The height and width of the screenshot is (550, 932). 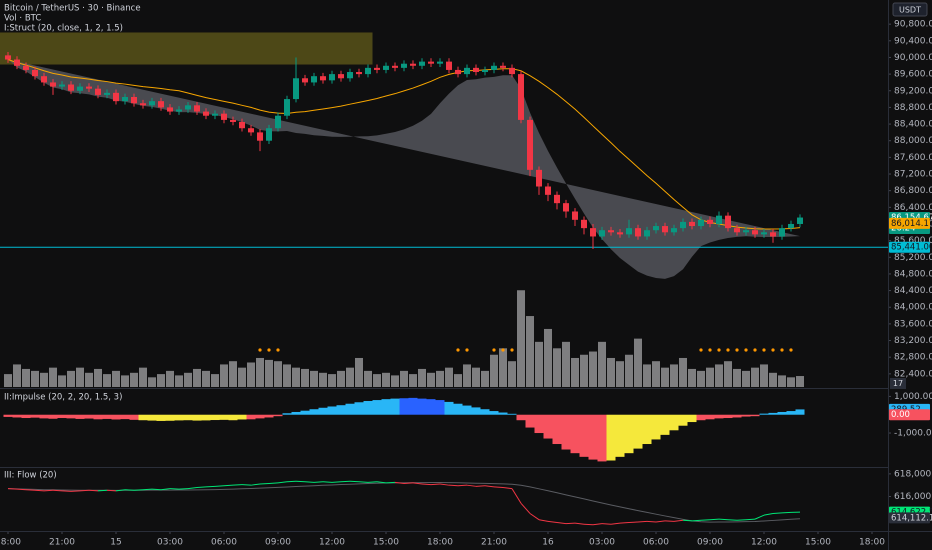 What do you see at coordinates (440, 543) in the screenshot?
I see `x-tick-label: 18:00` at bounding box center [440, 543].